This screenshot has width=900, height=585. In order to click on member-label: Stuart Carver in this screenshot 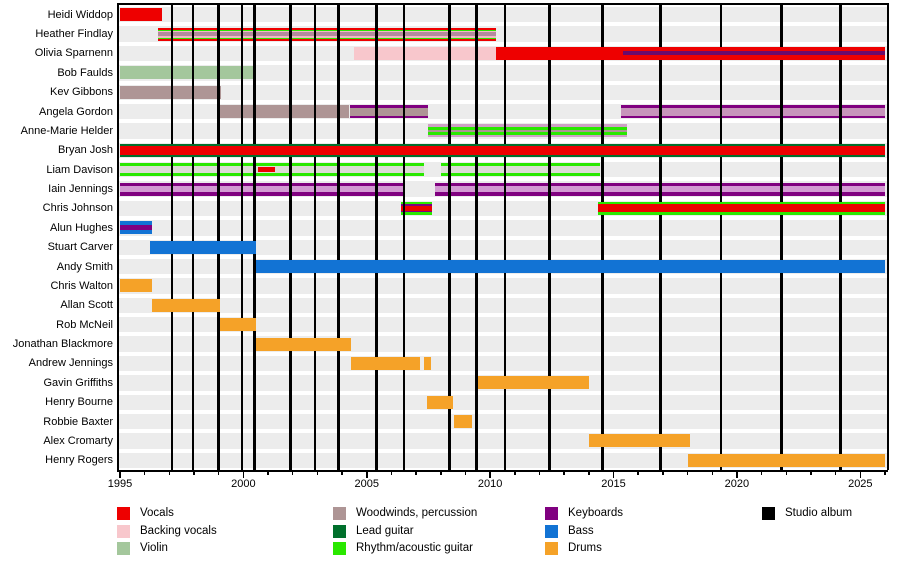, I will do `click(80, 247)`.